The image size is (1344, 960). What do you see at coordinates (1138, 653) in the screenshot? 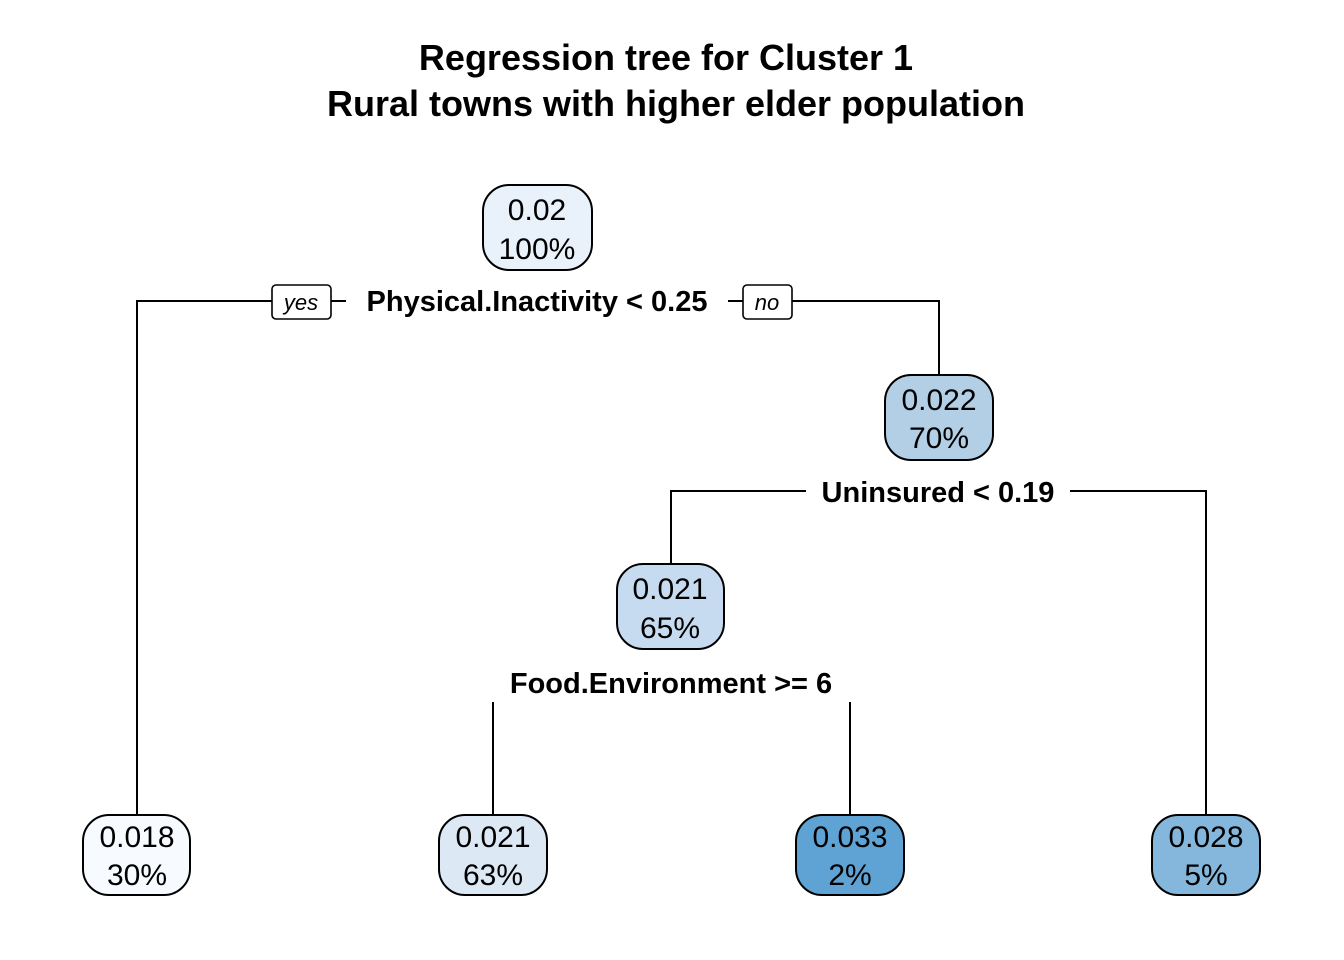
I see `edge-n2-right` at bounding box center [1138, 653].